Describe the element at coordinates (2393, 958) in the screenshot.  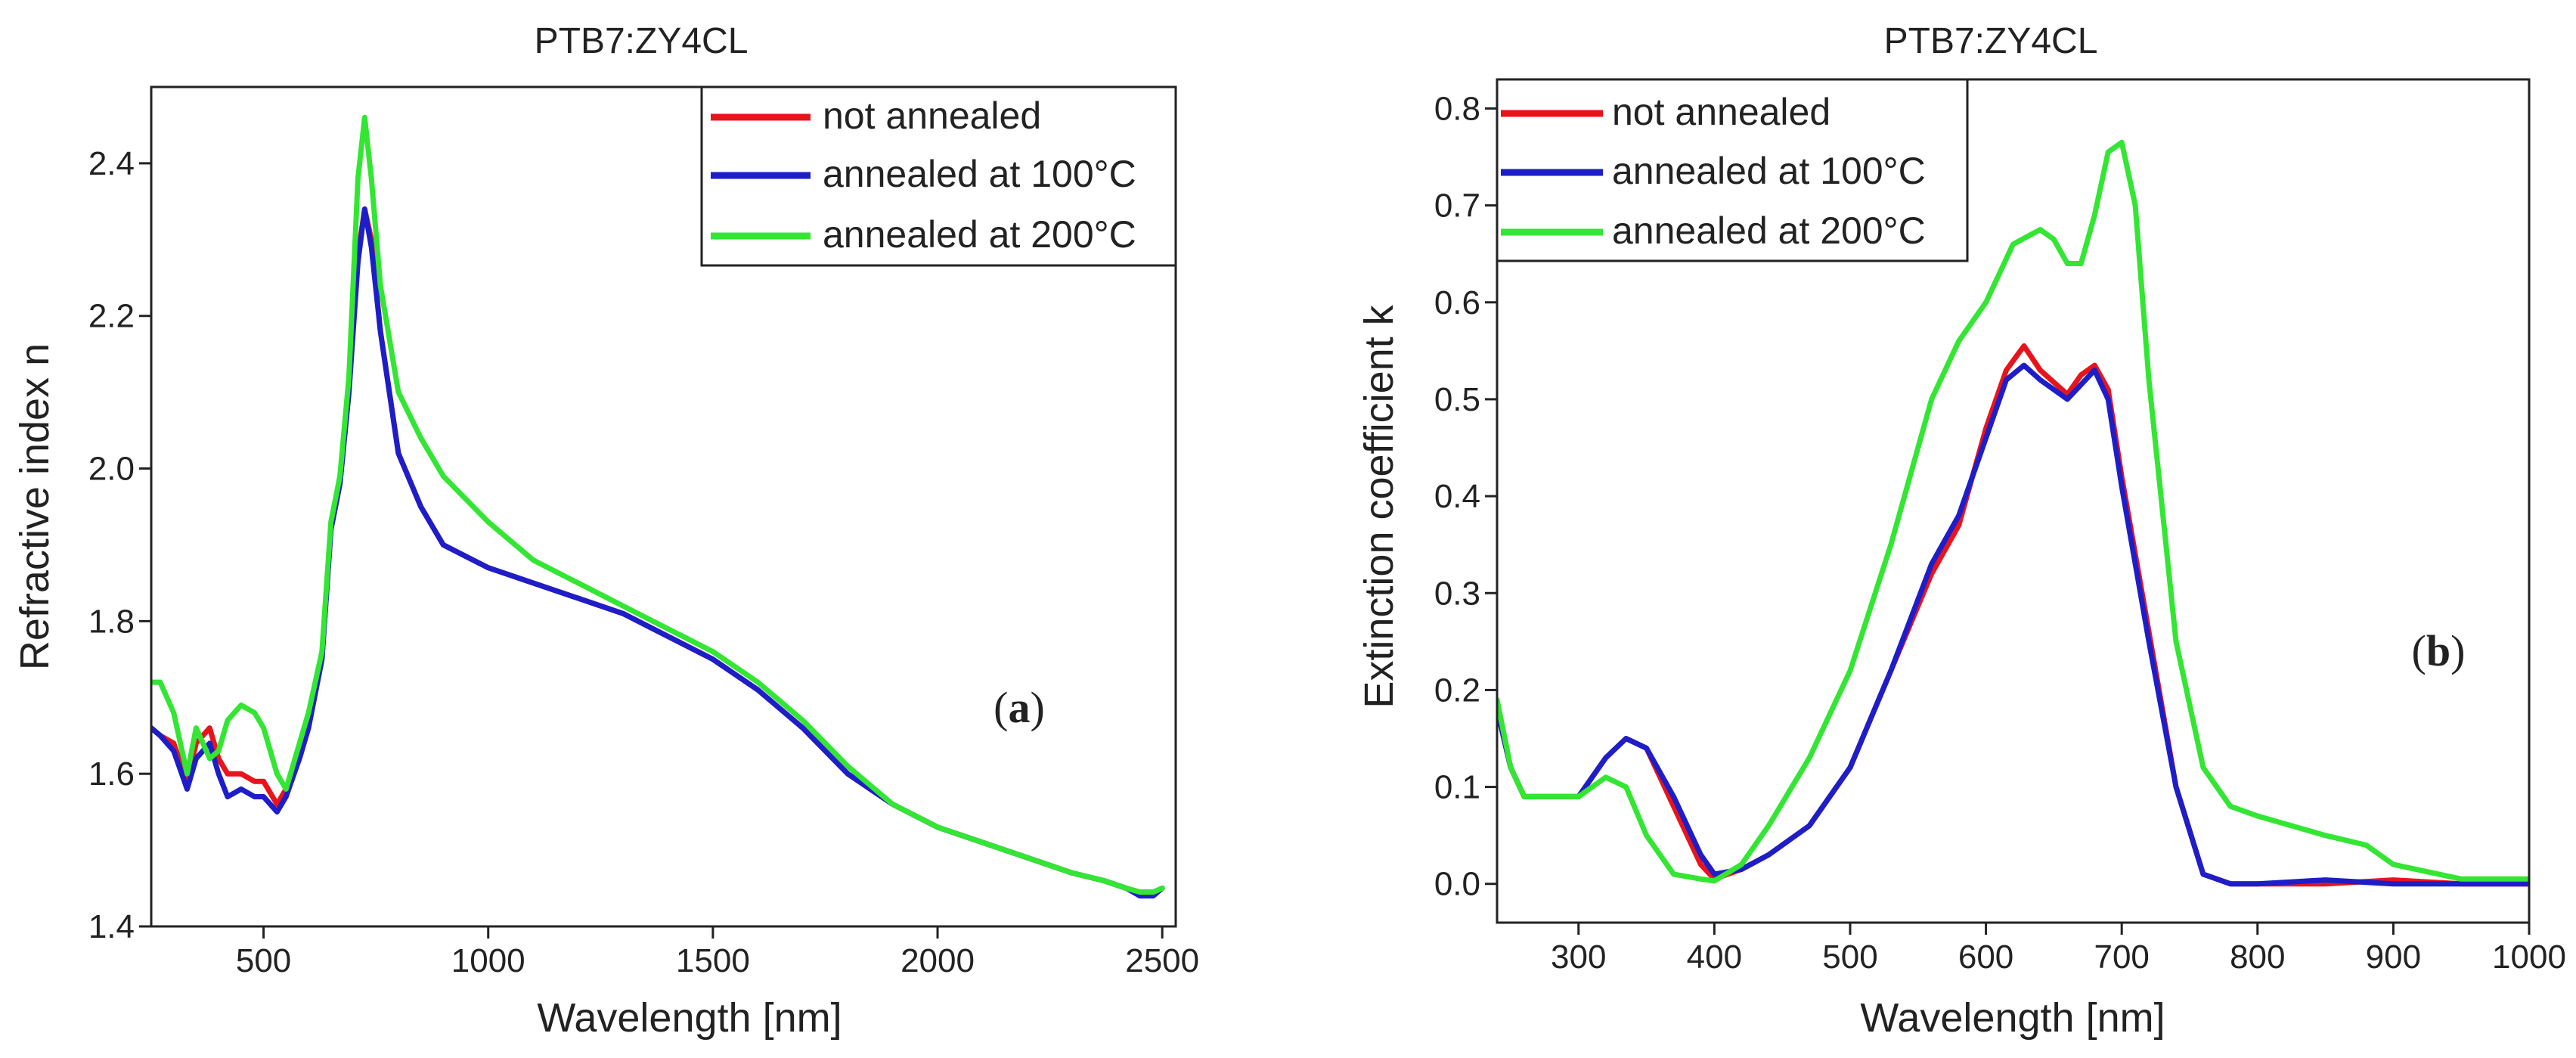
I see `x-tick-label: 900` at that location.